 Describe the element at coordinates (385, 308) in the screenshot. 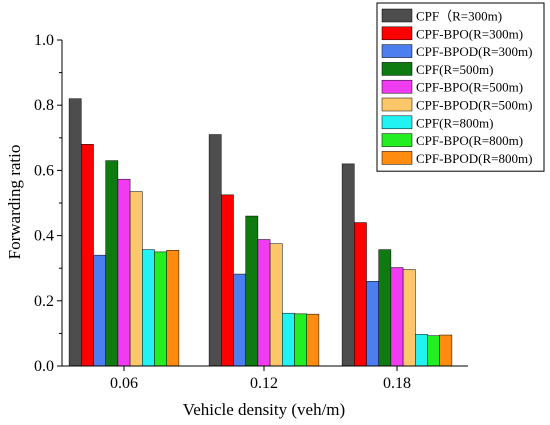

I see `bar-0.18-series-4` at that location.